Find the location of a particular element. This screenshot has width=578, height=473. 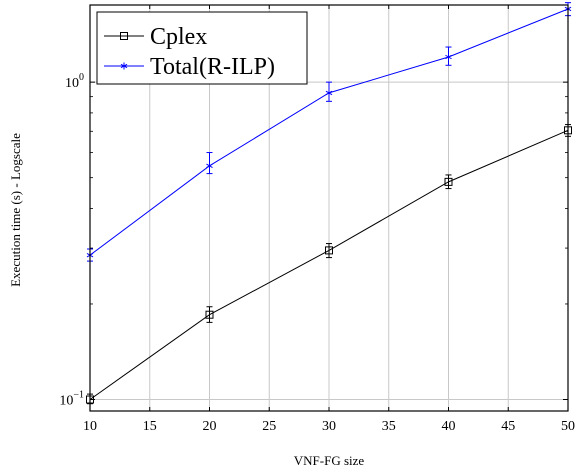

y-axis-label: Execution time (s) - Logscale is located at coordinates (15, 210).